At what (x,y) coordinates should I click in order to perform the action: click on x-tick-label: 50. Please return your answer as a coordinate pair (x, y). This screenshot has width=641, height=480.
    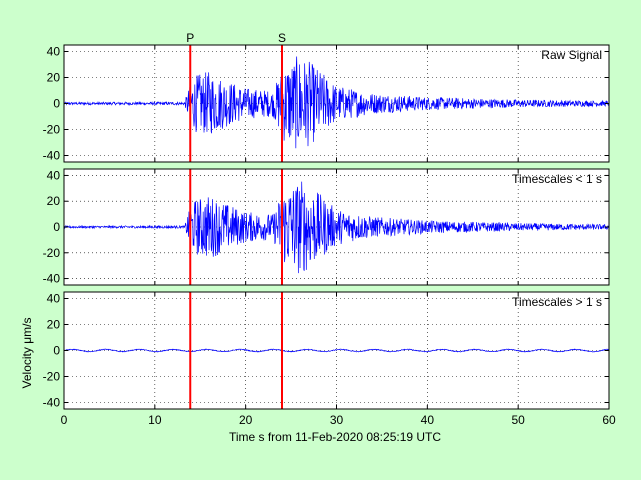
    Looking at the image, I should click on (518, 420).